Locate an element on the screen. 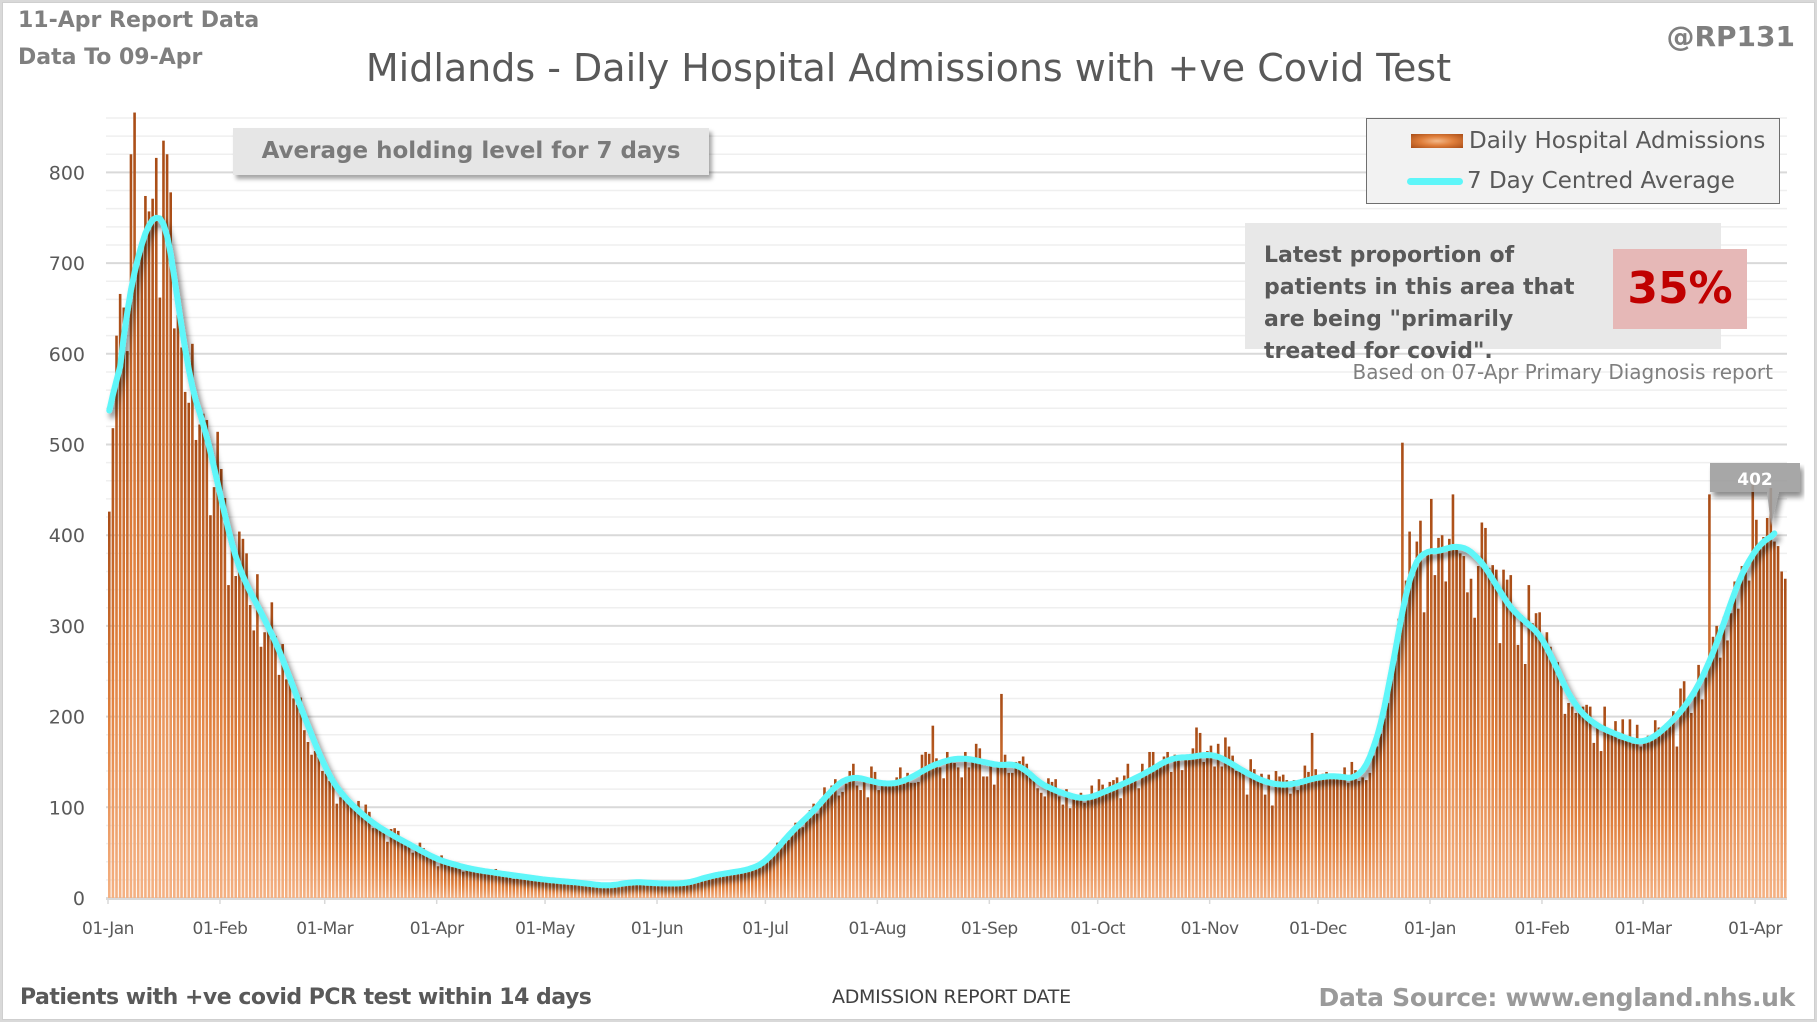 This screenshot has height=1022, width=1817. y-tick-label: 100 is located at coordinates (67, 808).